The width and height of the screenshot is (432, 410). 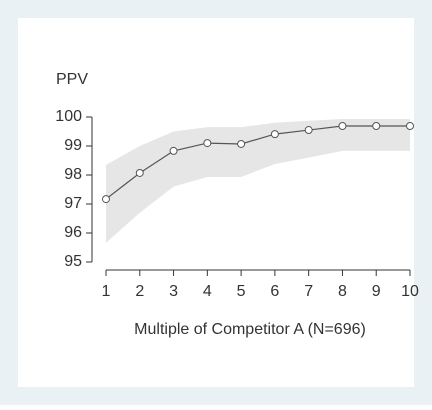 What do you see at coordinates (73, 261) in the screenshot?
I see `y-tick-label: 95` at bounding box center [73, 261].